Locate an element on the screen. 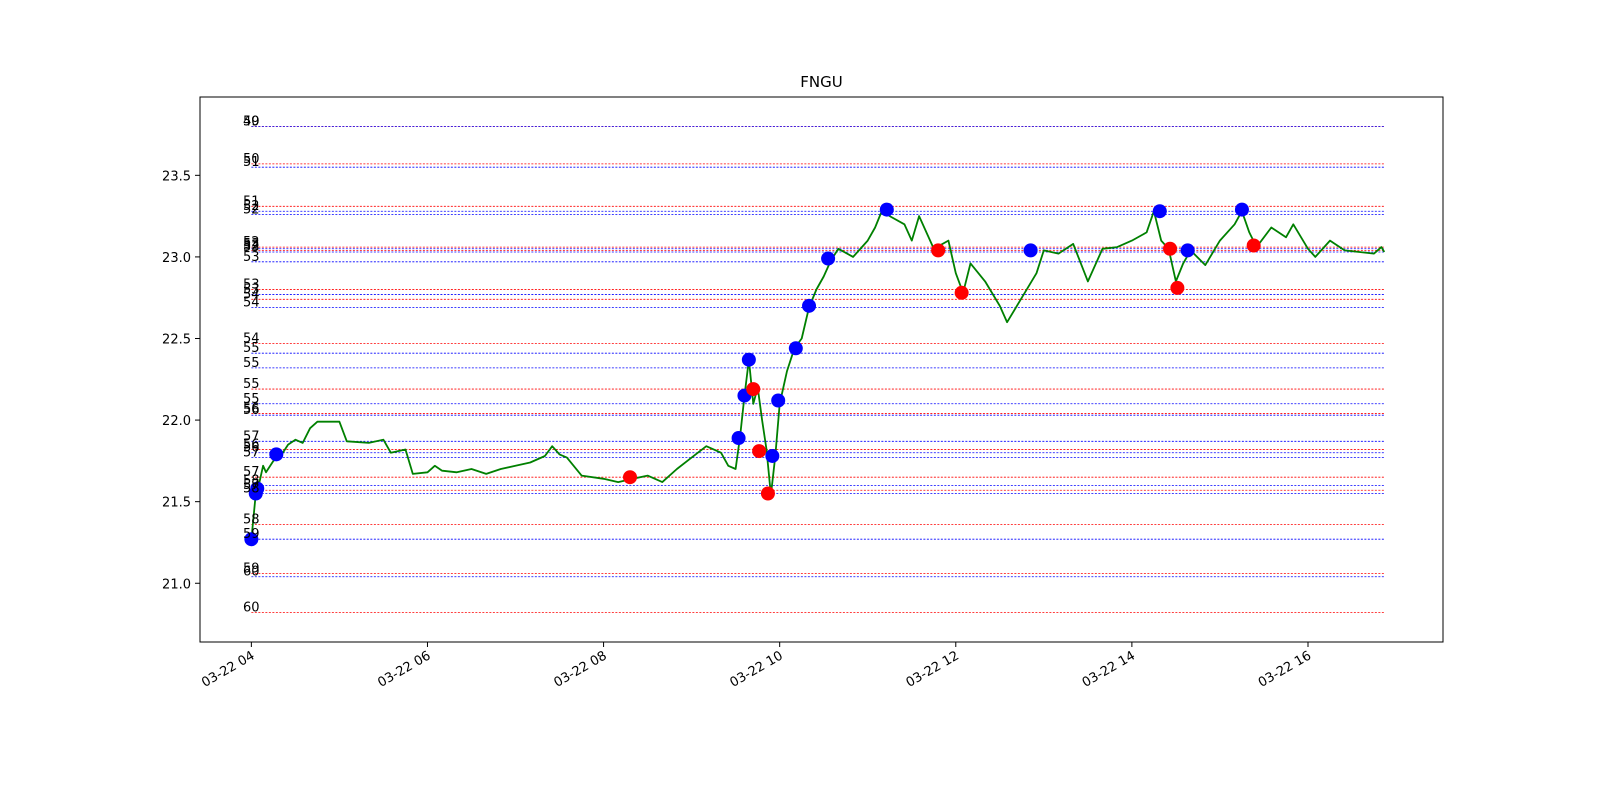 Image resolution: width=1600 pixels, height=800 pixels. chart-title: FNGU is located at coordinates (821, 82).